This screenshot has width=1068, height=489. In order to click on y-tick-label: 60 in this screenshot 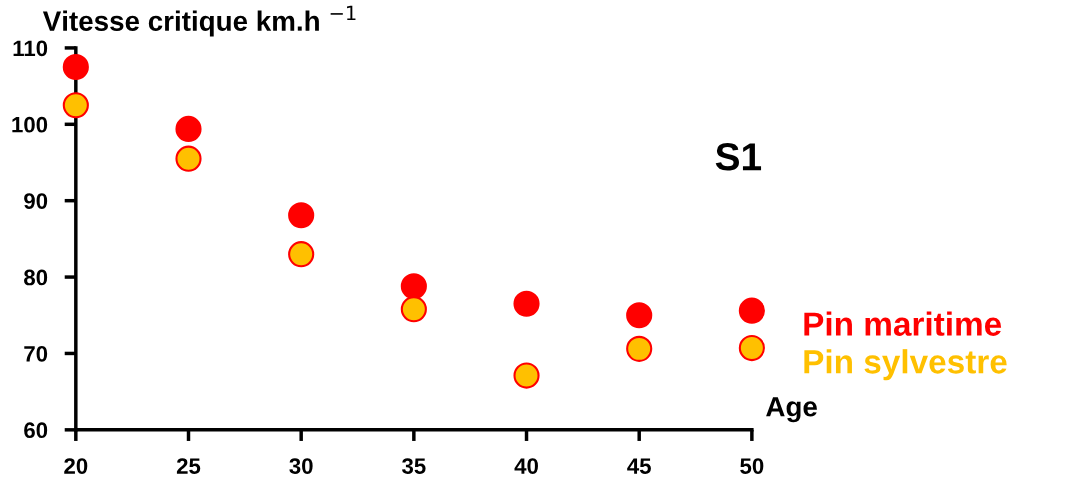, I will do `click(36, 430)`.